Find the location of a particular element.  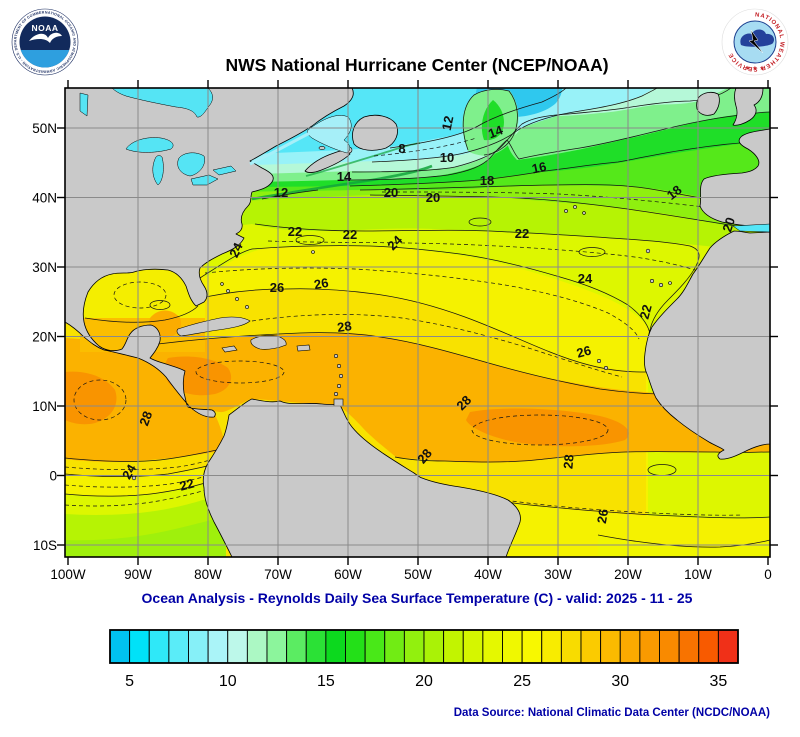

lon-label: 70W is located at coordinates (278, 574).